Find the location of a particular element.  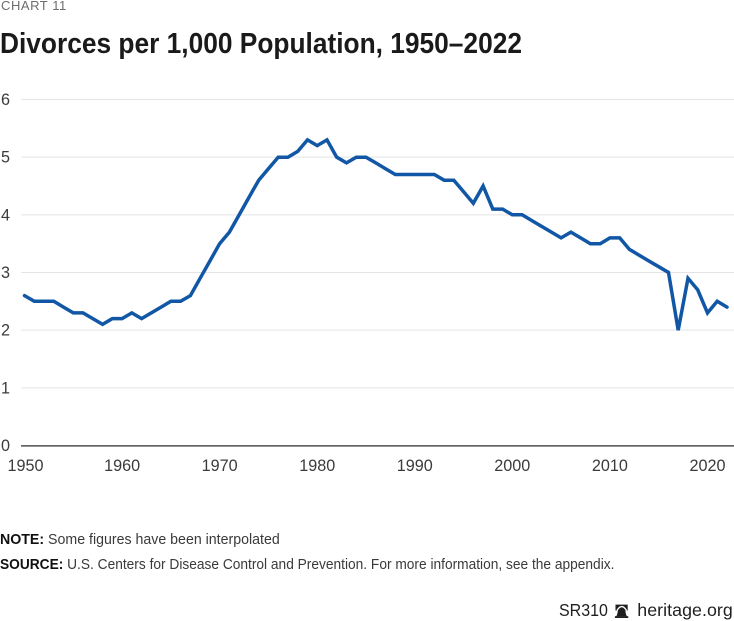

svg-text: 2020 is located at coordinates (707, 466).